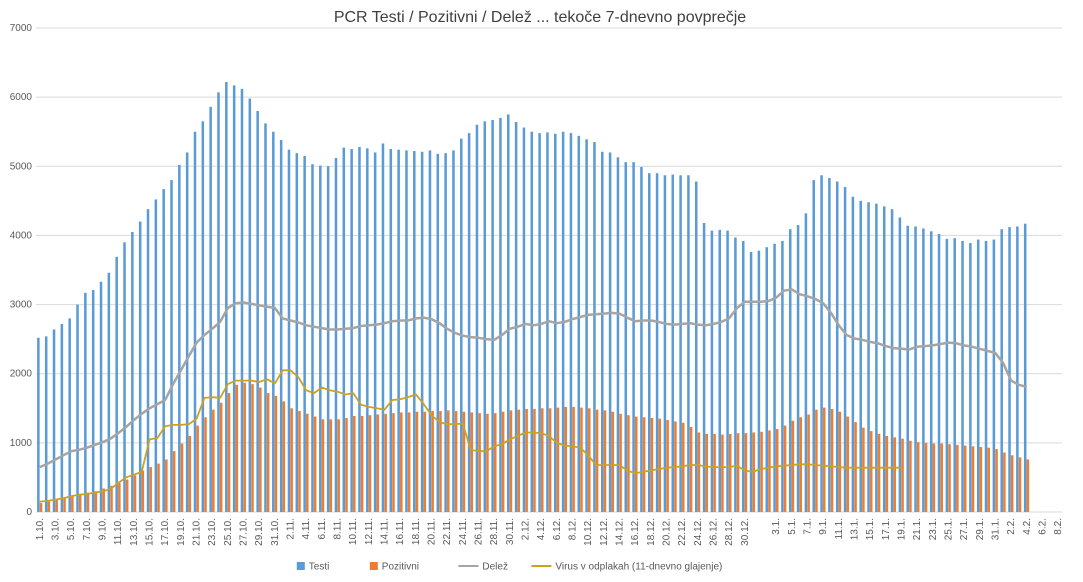  What do you see at coordinates (557, 529) in the screenshot?
I see `x-tick-label: 6.12.` at bounding box center [557, 529].